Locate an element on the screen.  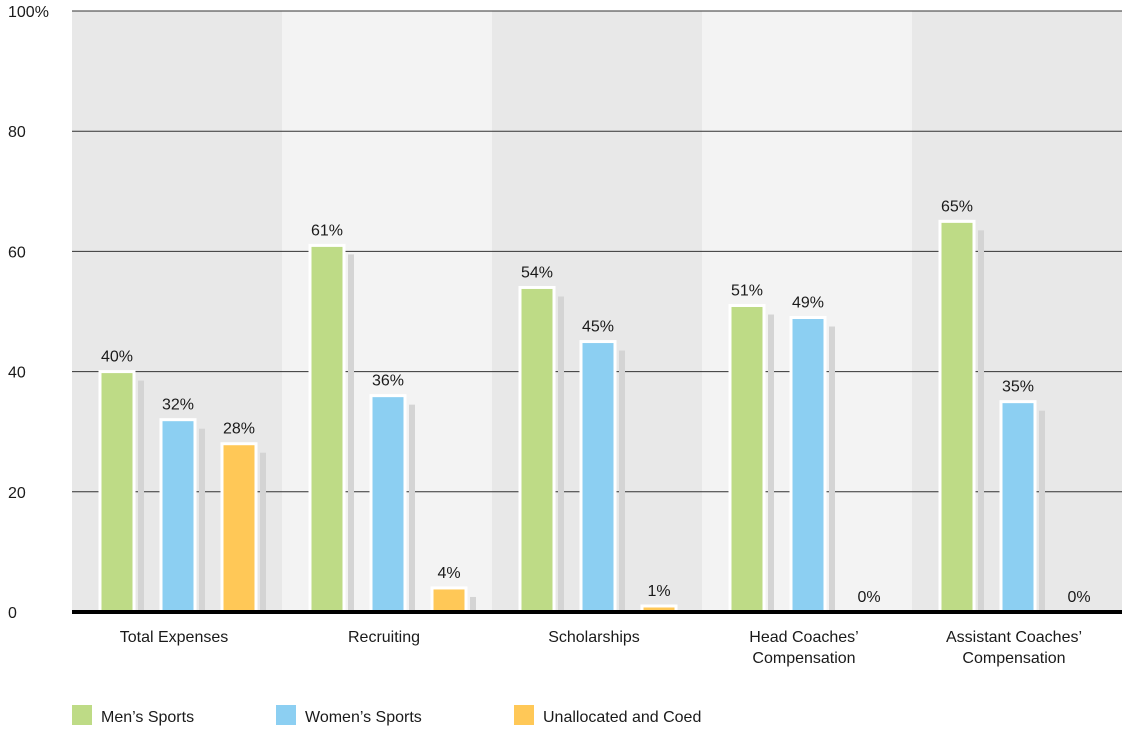
data-label: 54% is located at coordinates (537, 272).